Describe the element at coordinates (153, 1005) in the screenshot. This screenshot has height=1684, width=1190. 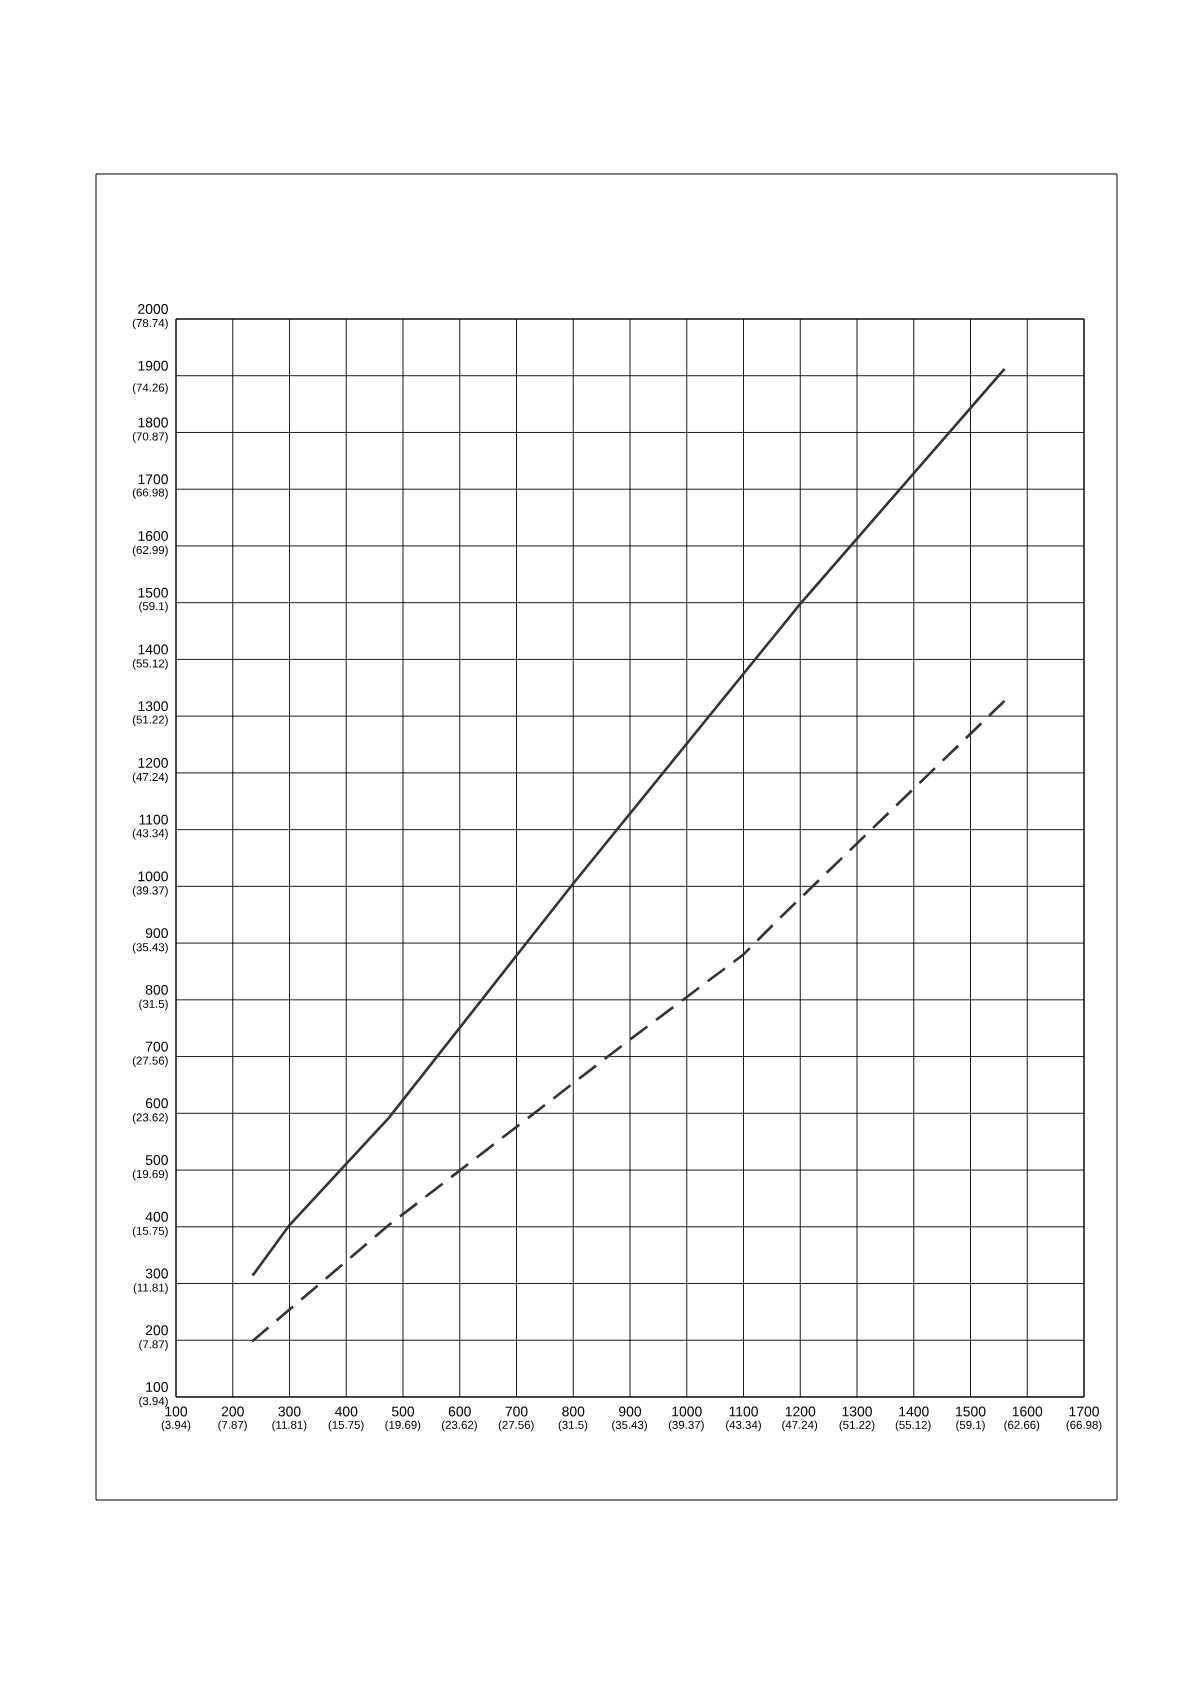
I see `y2-tick-label: (31.5)` at that location.